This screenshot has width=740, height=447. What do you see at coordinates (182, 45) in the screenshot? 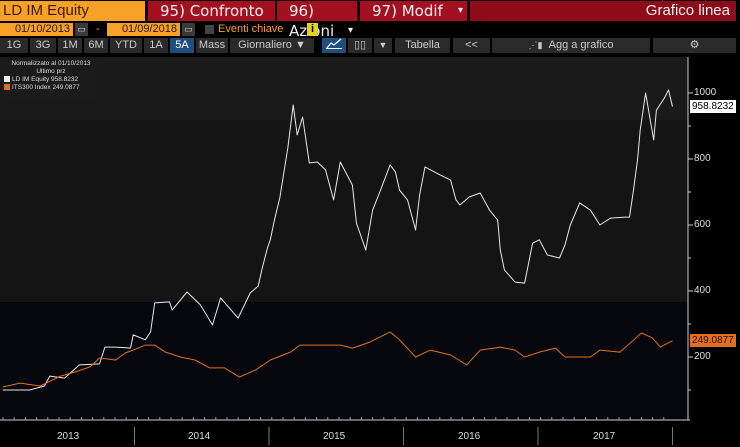
I see `period-5a: 5A` at bounding box center [182, 45].